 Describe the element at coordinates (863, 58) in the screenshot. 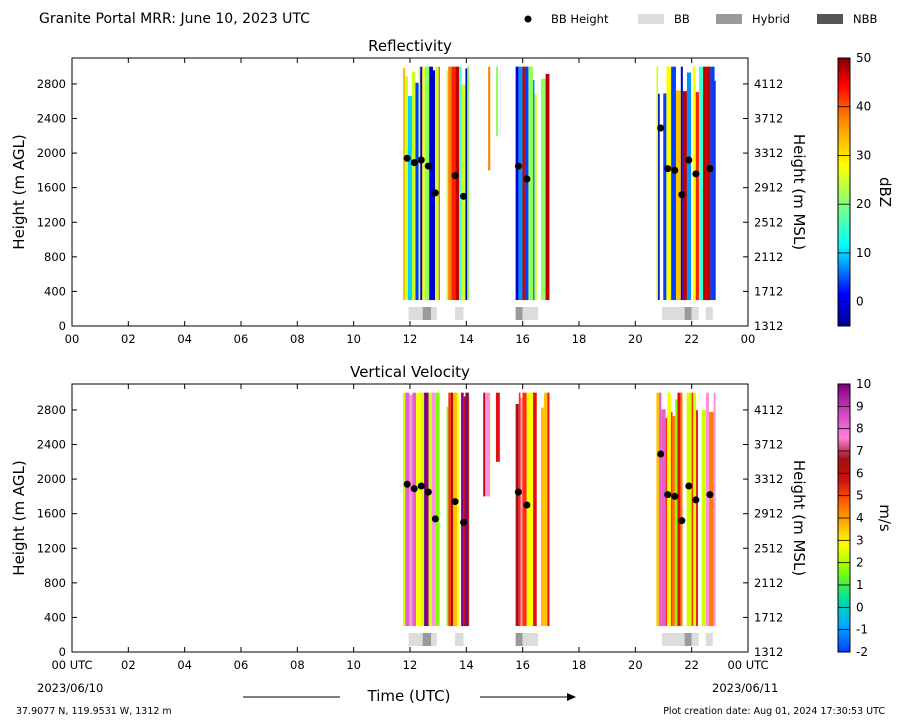

I see `colorbar-tick-label: 50` at that location.